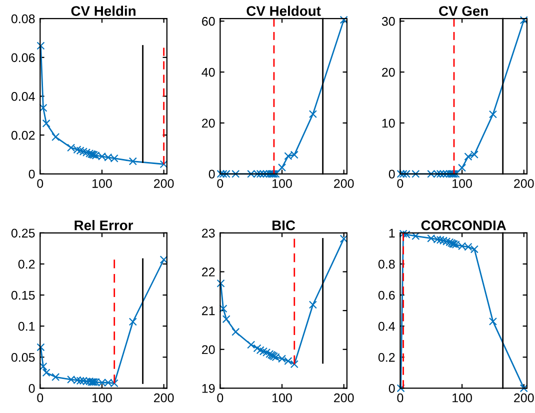 This screenshot has width=535, height=413. What do you see at coordinates (208, 272) in the screenshot?
I see `y-tick-label: 22` at bounding box center [208, 272].